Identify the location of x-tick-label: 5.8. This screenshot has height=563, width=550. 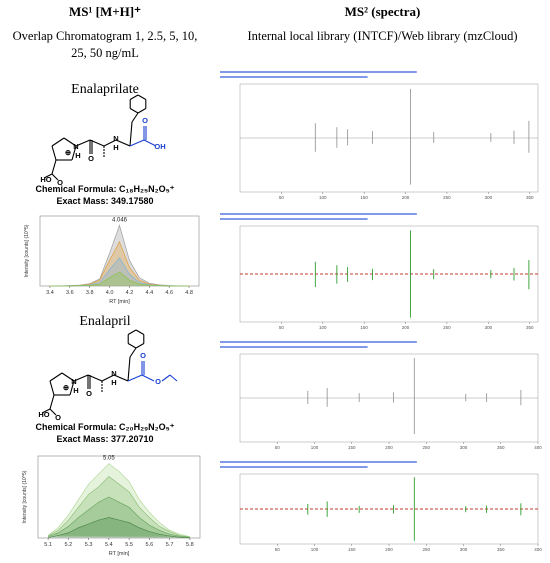
(190, 545).